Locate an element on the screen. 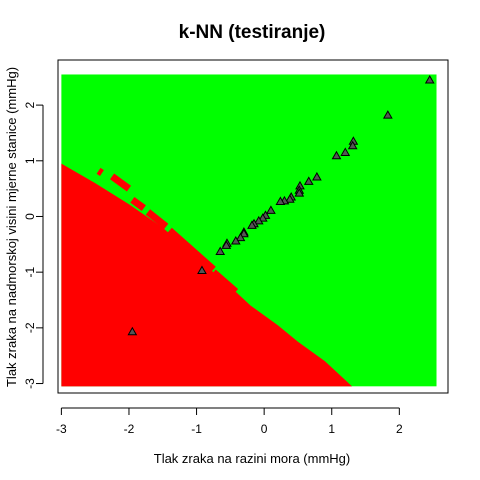  y-tick-label: -2 is located at coordinates (30, 327).